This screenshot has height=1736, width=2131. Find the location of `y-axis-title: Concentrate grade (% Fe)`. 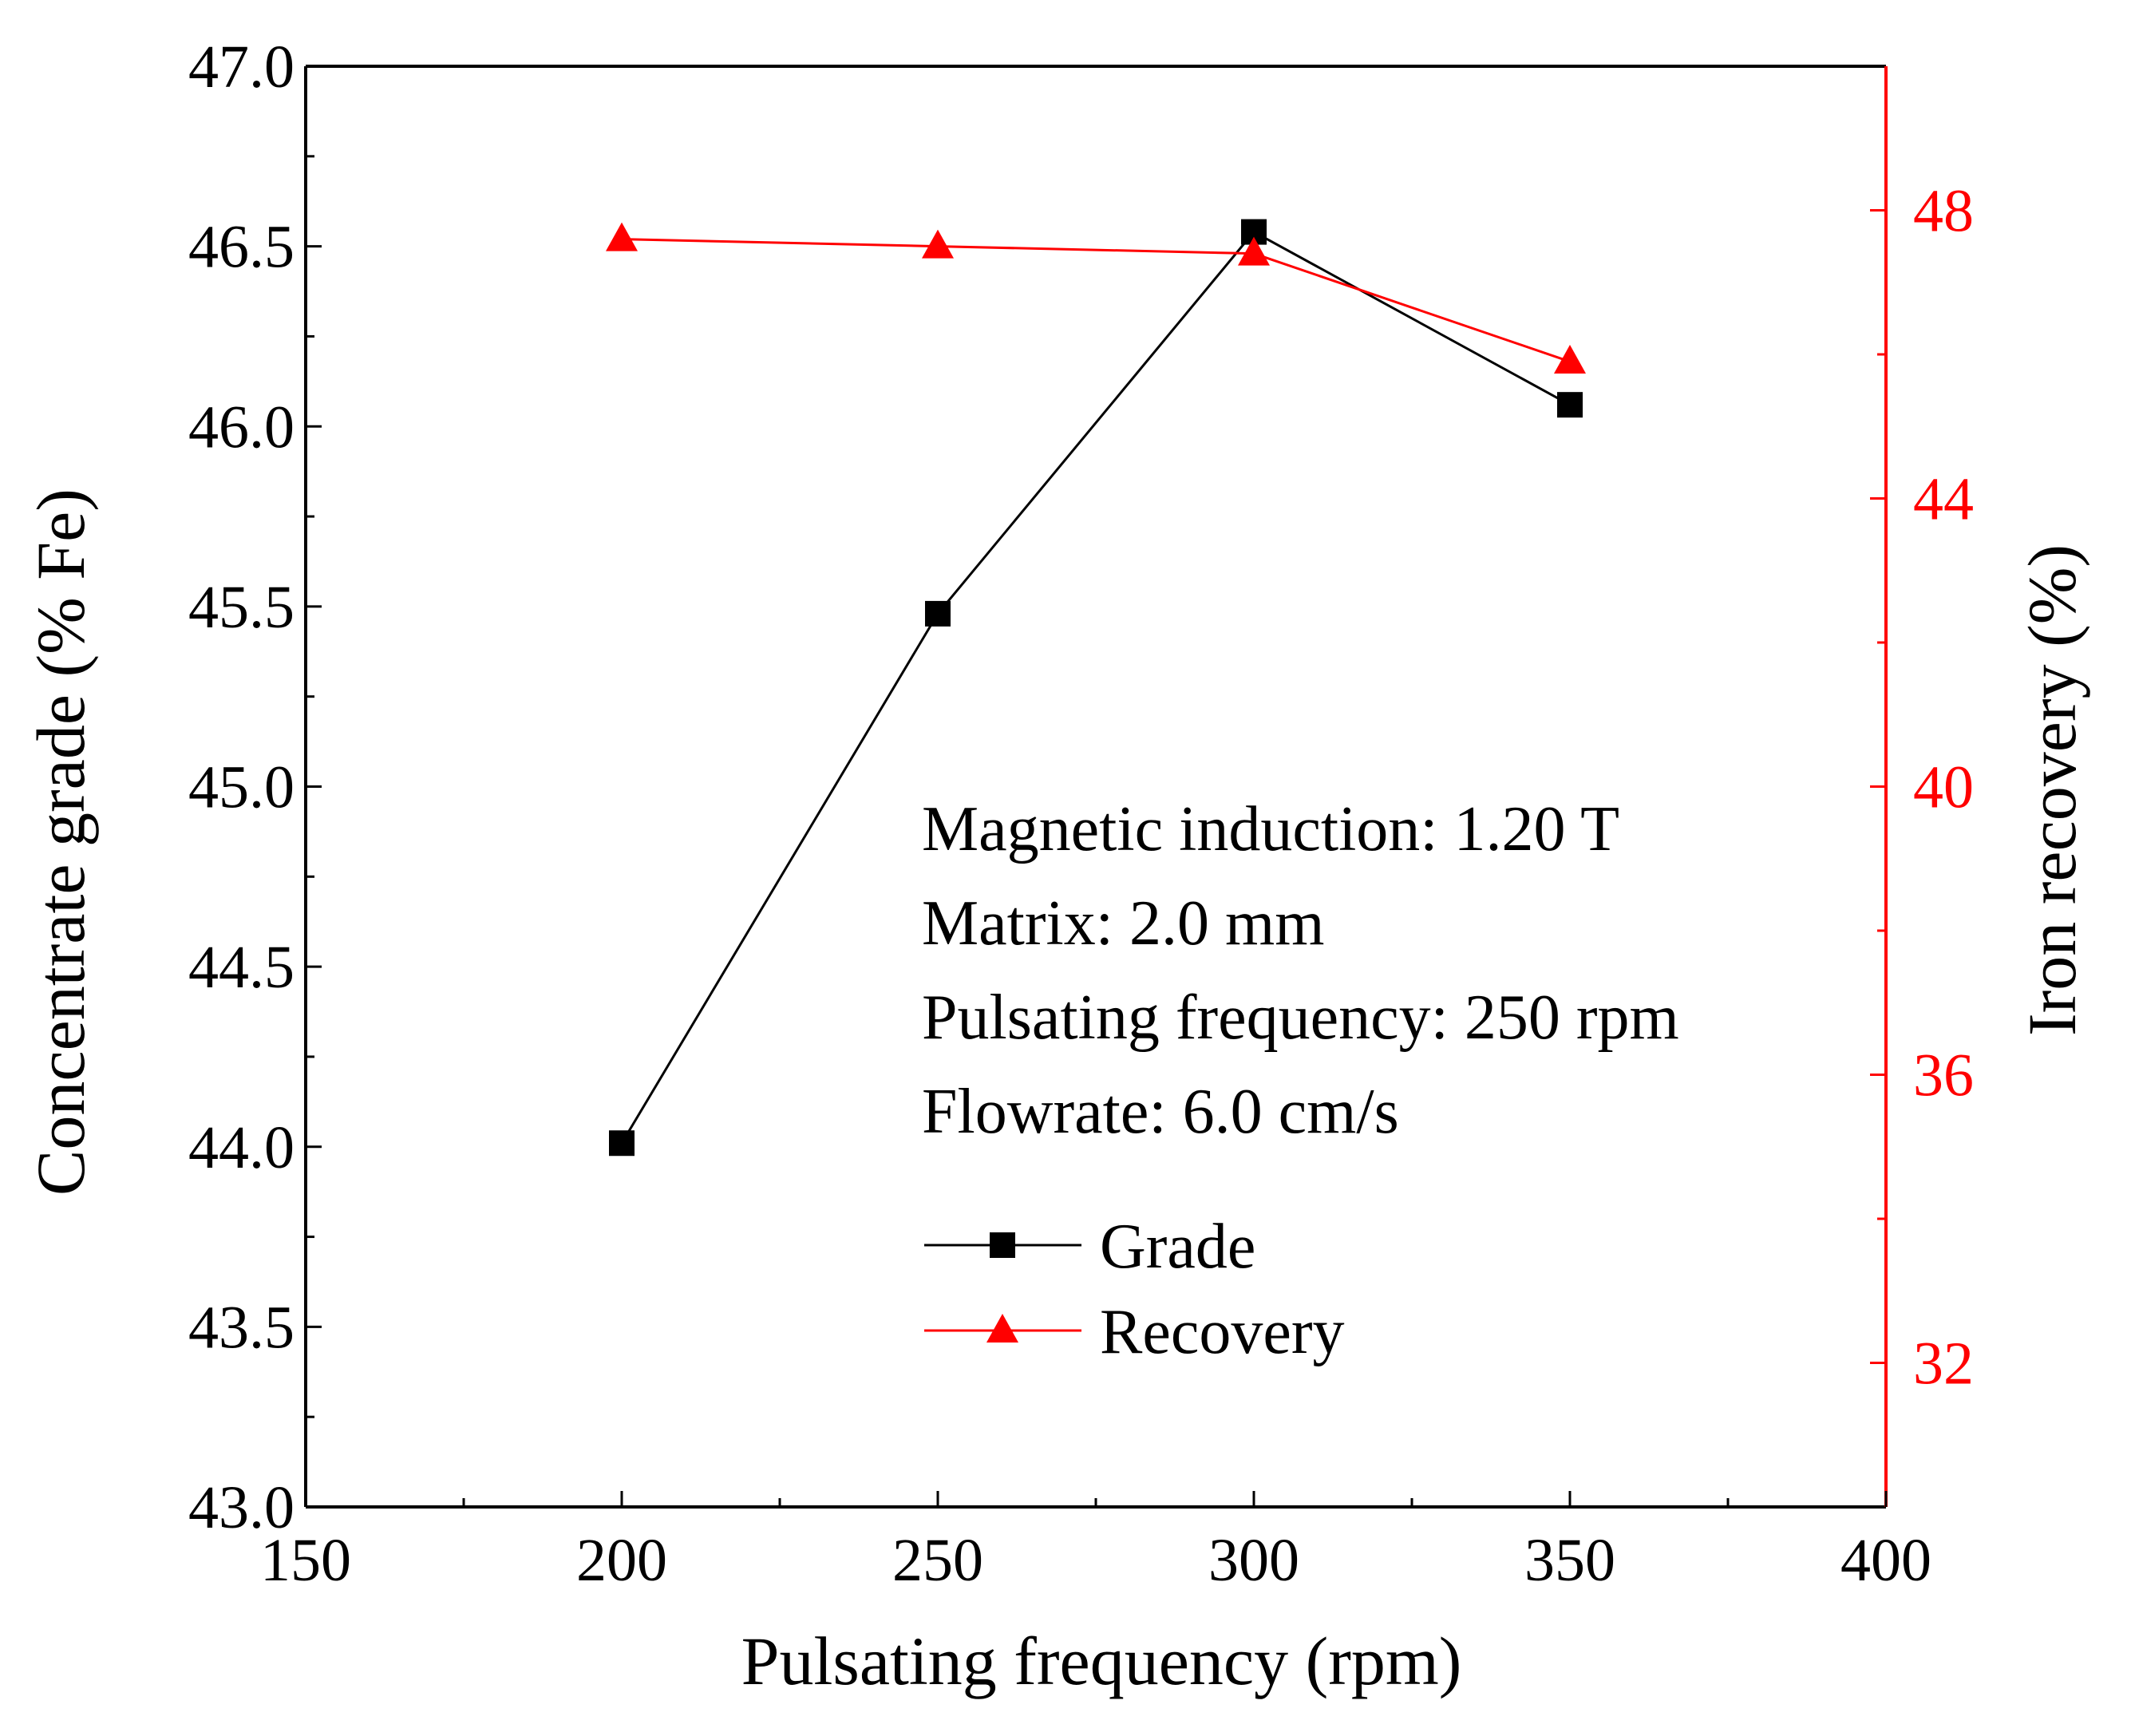

y-axis-title: Concentrate grade (% Fe) is located at coordinates (60, 842).